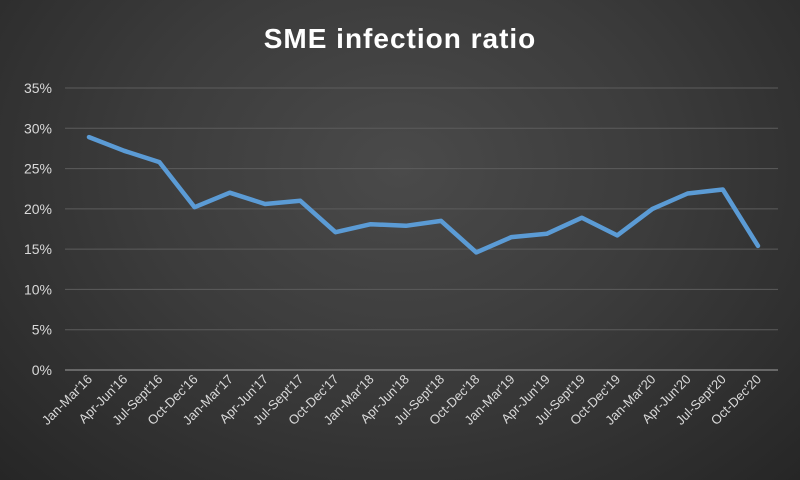 The width and height of the screenshot is (800, 480). What do you see at coordinates (38, 229) in the screenshot?
I see `y-axis-ticks: 0% 5% 10% 15% 20% 25% 30% 35%` at bounding box center [38, 229].